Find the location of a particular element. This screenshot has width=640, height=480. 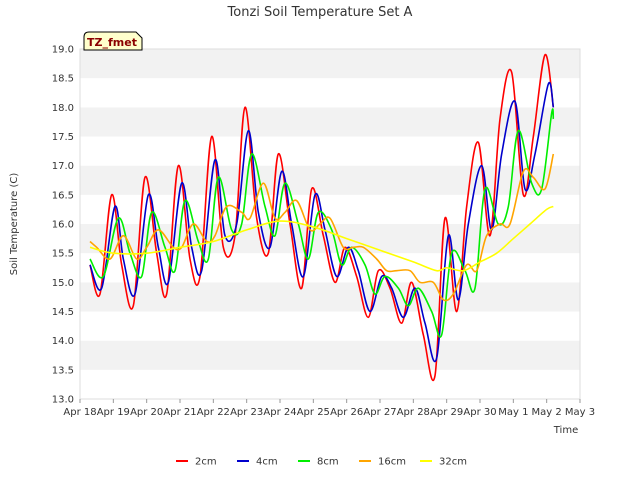

legend: 2cm 4cm 8cm 16cm 32cm is located at coordinates (321, 462).